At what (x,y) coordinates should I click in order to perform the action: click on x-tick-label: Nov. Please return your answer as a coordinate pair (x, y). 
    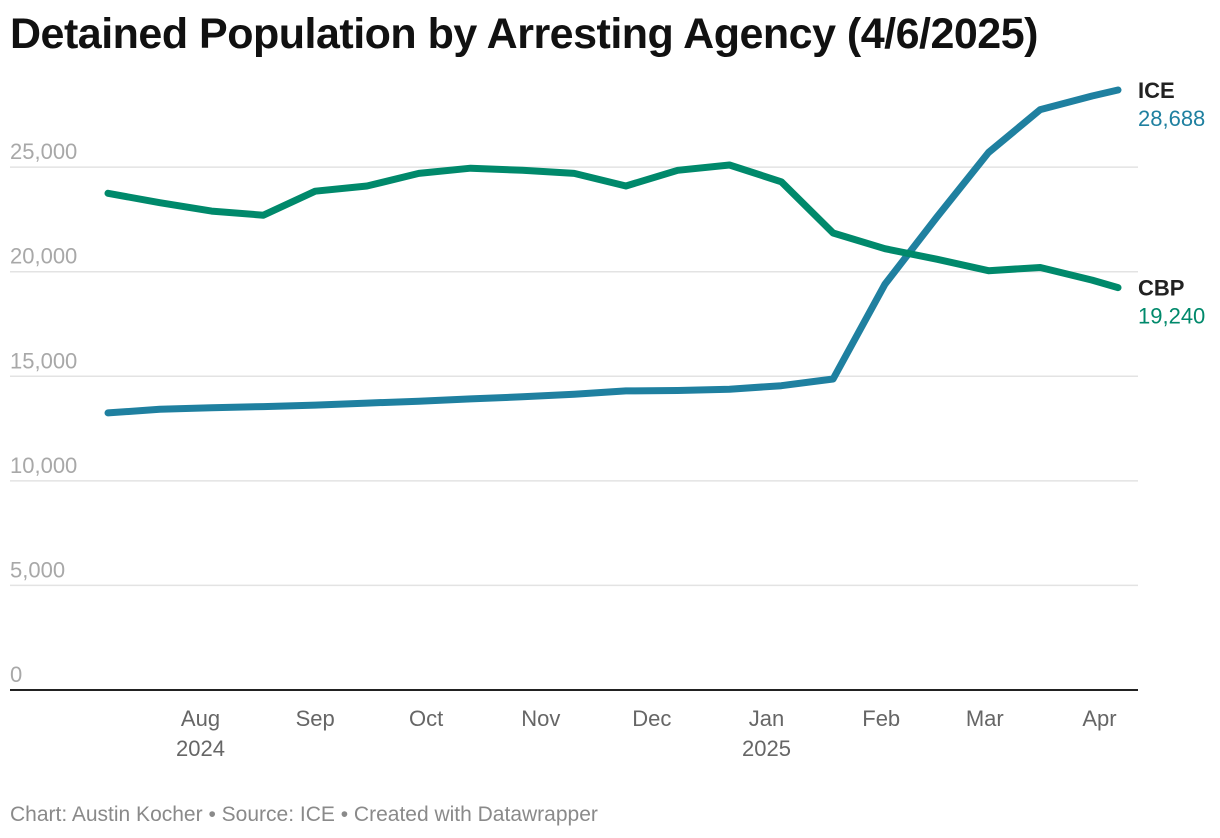
    Looking at the image, I should click on (540, 718).